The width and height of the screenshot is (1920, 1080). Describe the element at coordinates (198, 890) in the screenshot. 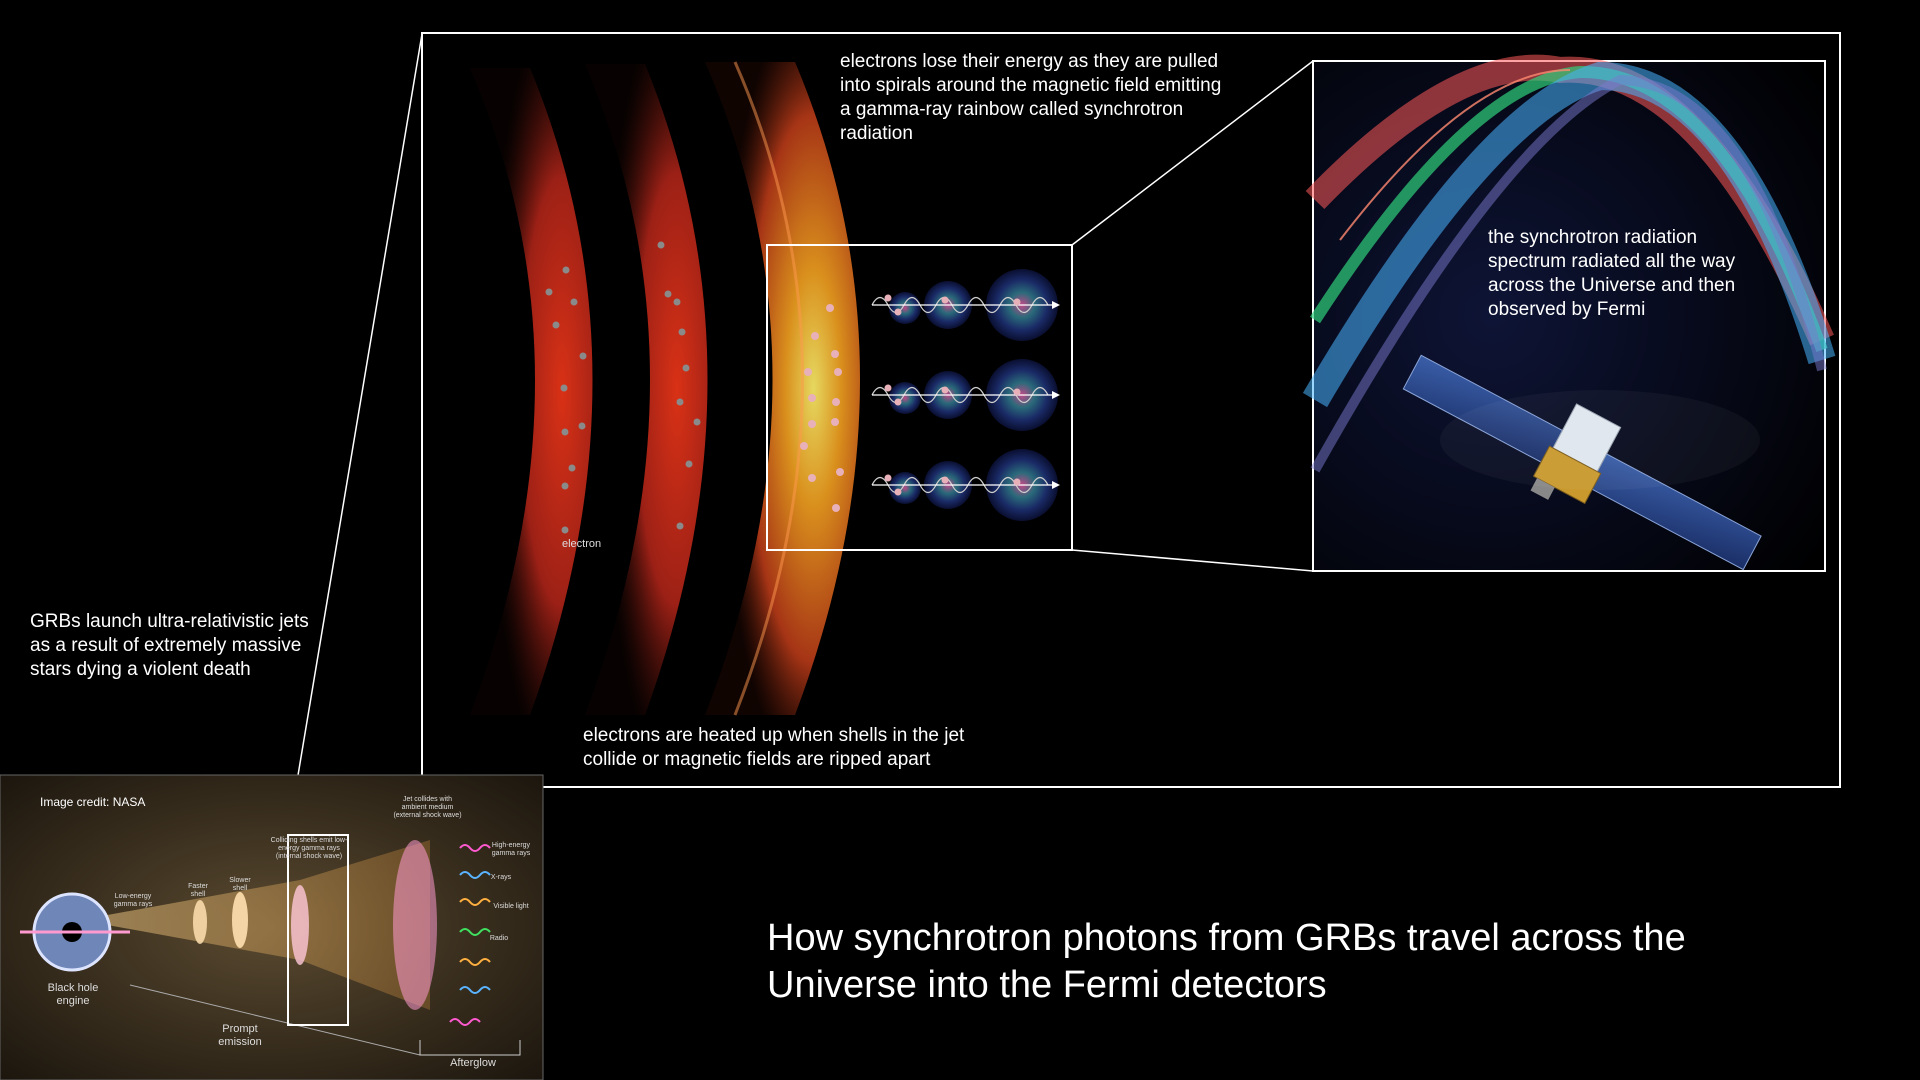

I see `inset-label-faster-shell: Faster shell` at that location.